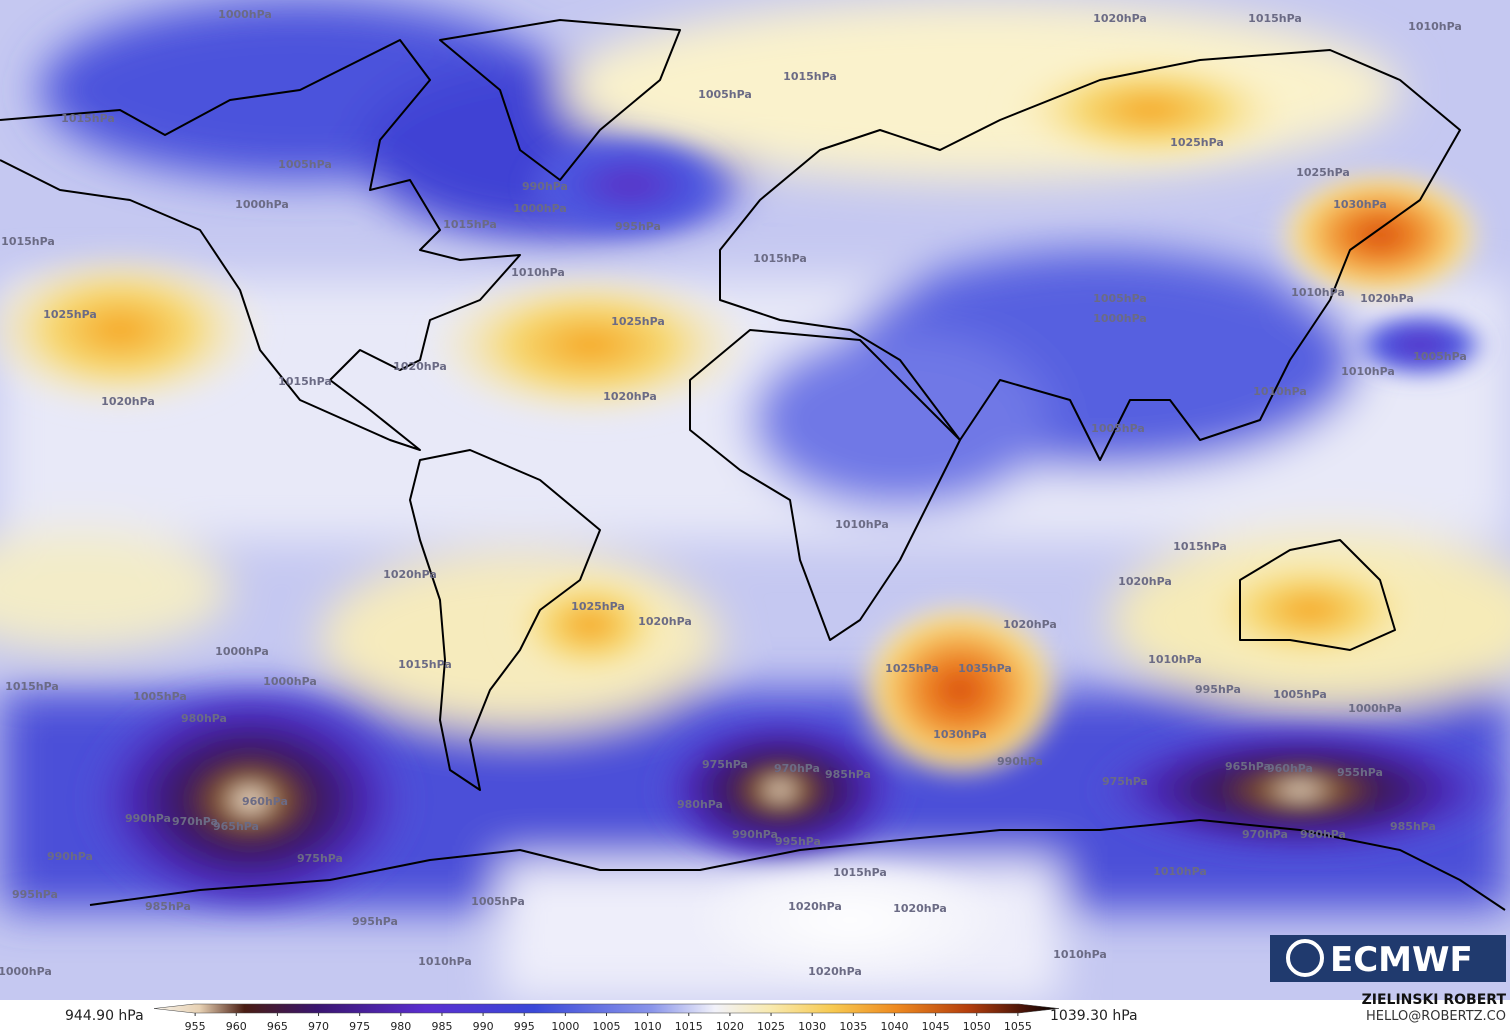  I want to click on greenland, so click(560, 100).